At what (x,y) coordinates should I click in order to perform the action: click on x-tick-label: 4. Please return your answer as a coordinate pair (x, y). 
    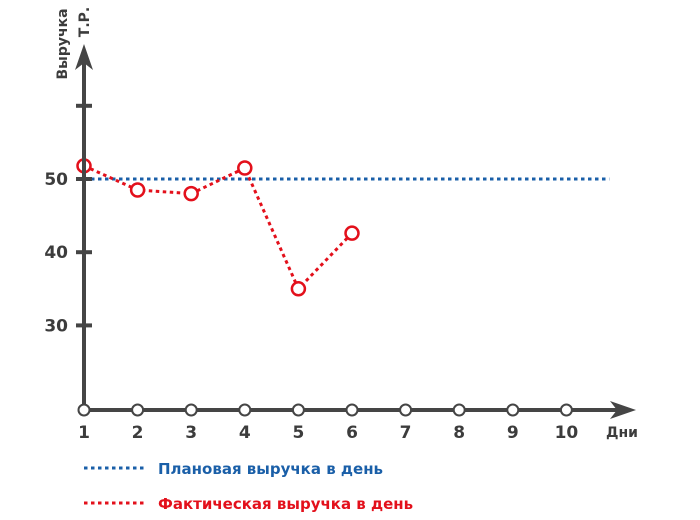
    Looking at the image, I should click on (245, 433).